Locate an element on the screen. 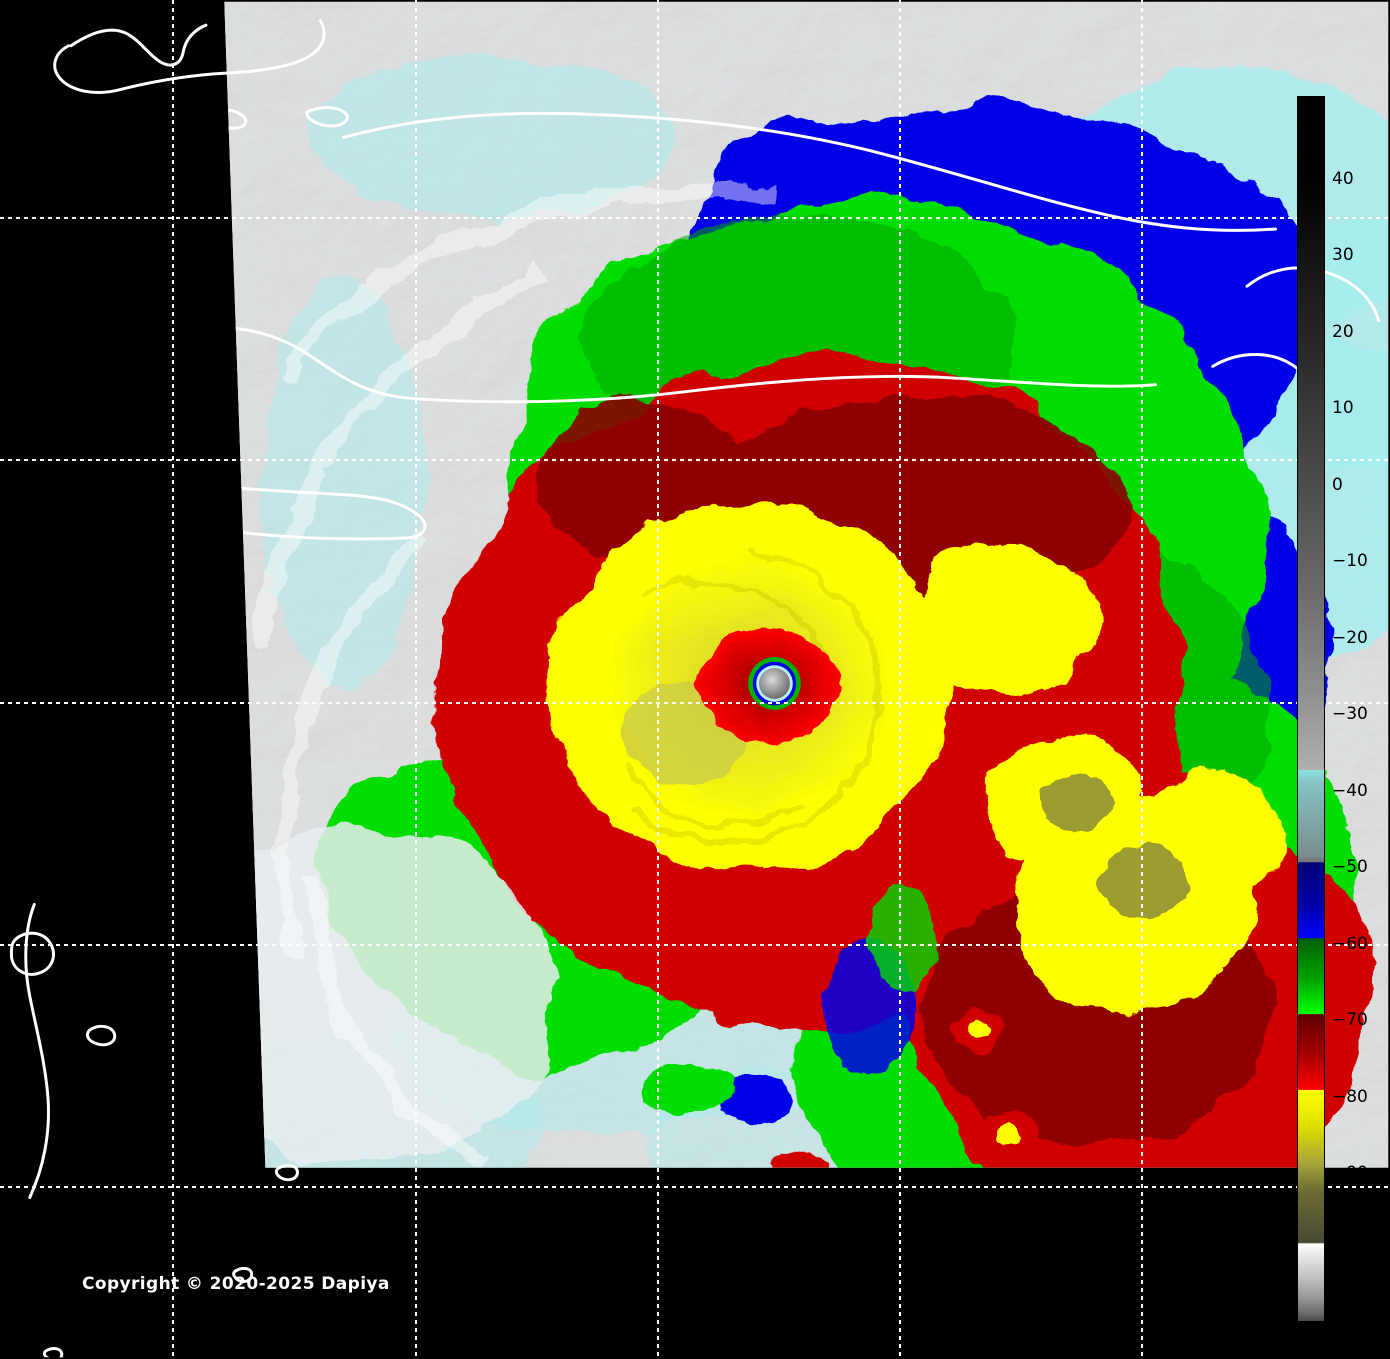  colorbar-tick-label: −70 is located at coordinates (1350, 1020).